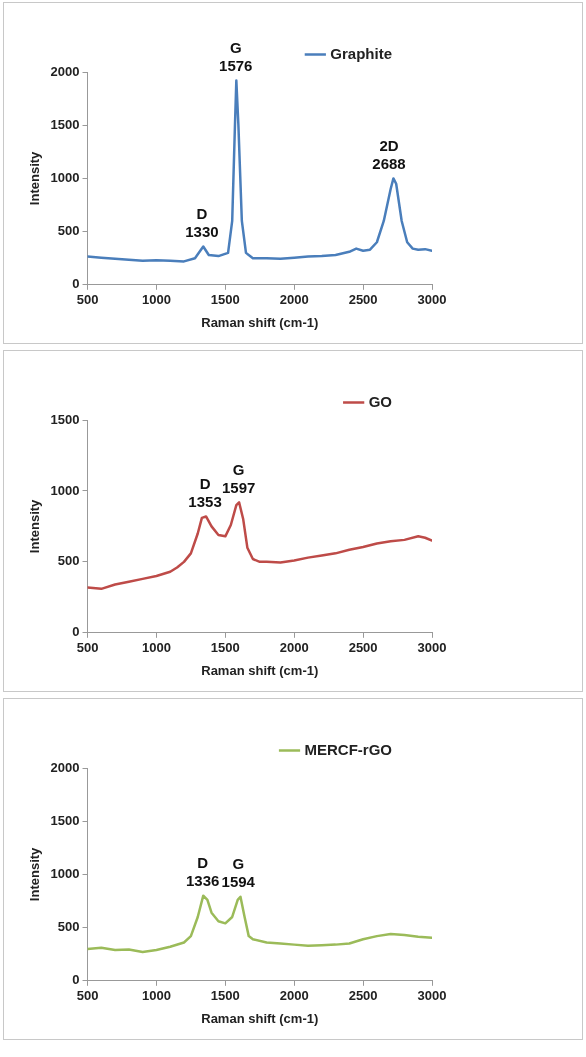 The width and height of the screenshot is (586, 1057). I want to click on annotation: G 1597, so click(238, 478).